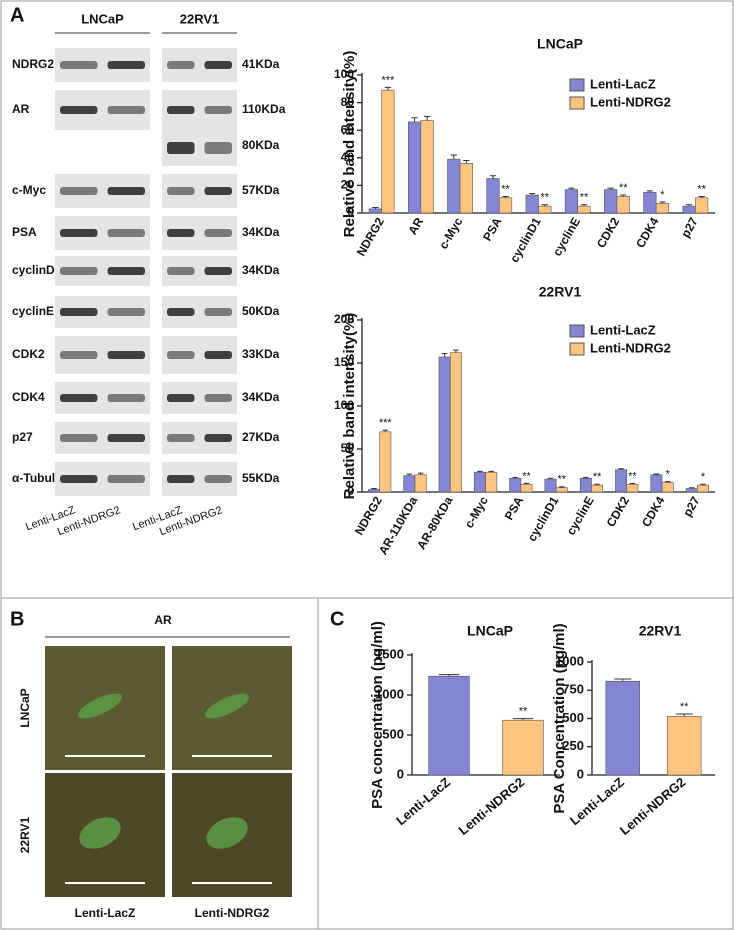  Describe the element at coordinates (261, 437) in the screenshot. I see `size-label: 27KDa` at that location.